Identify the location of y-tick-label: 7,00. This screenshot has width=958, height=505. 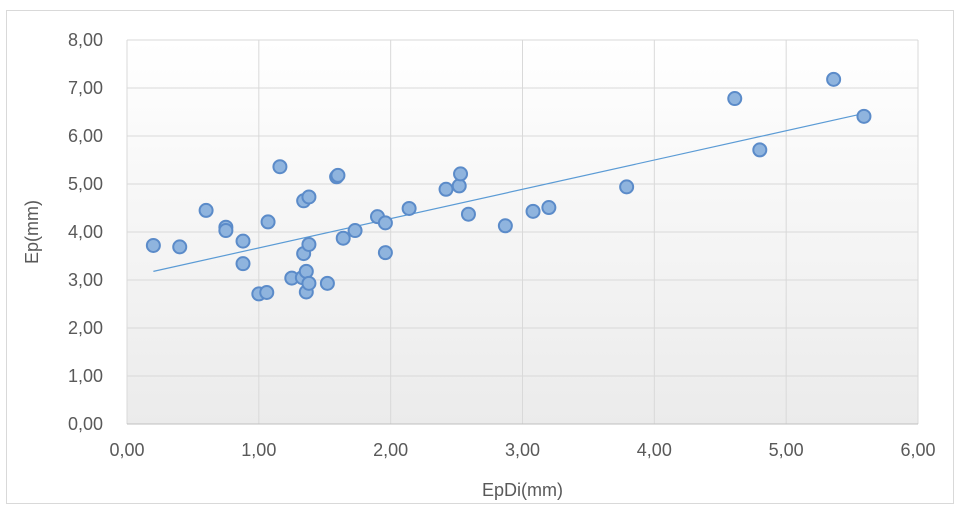
(85, 88).